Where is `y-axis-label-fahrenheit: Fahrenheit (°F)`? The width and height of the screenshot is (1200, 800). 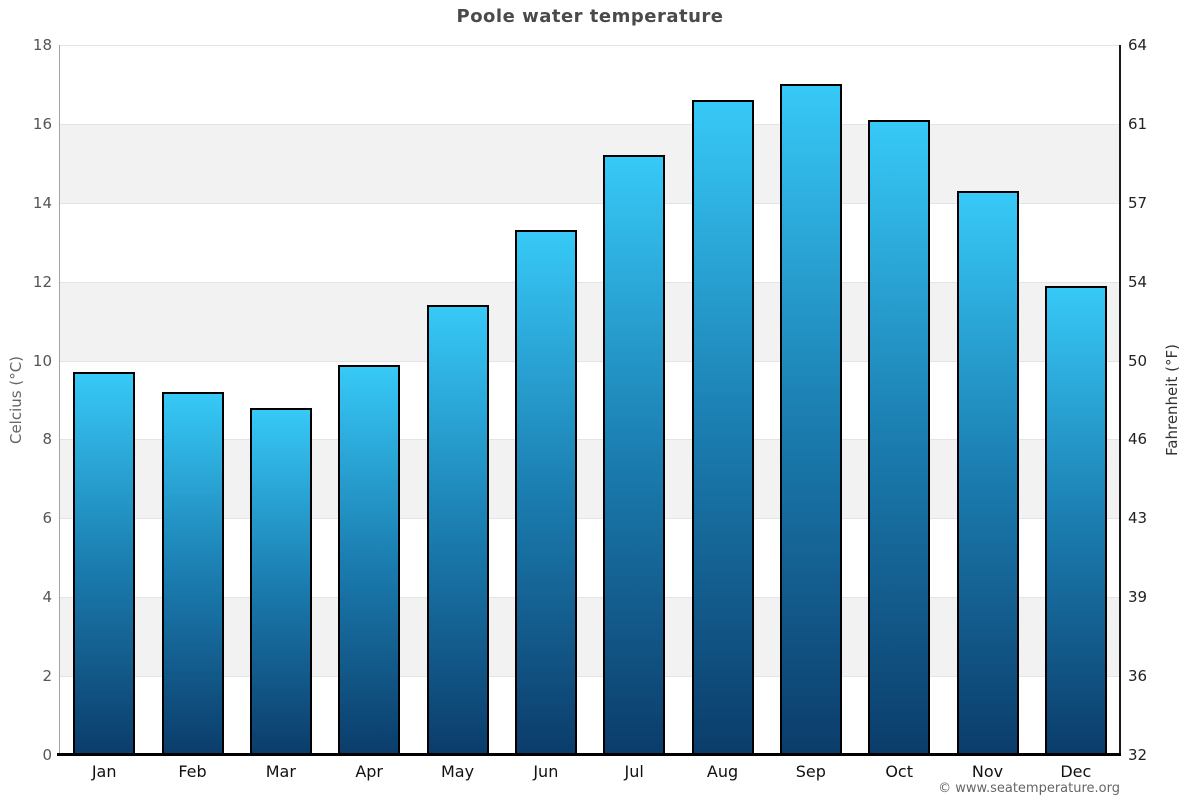 y-axis-label-fahrenheit: Fahrenheit (°F) is located at coordinates (1172, 400).